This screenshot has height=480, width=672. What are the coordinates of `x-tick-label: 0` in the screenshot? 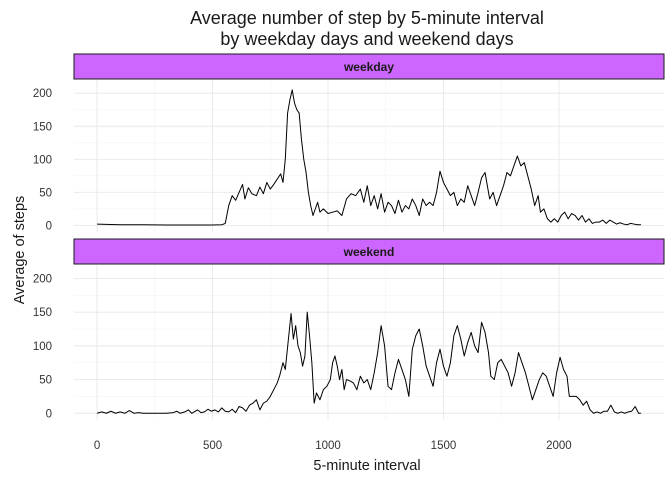 It's located at (97, 446).